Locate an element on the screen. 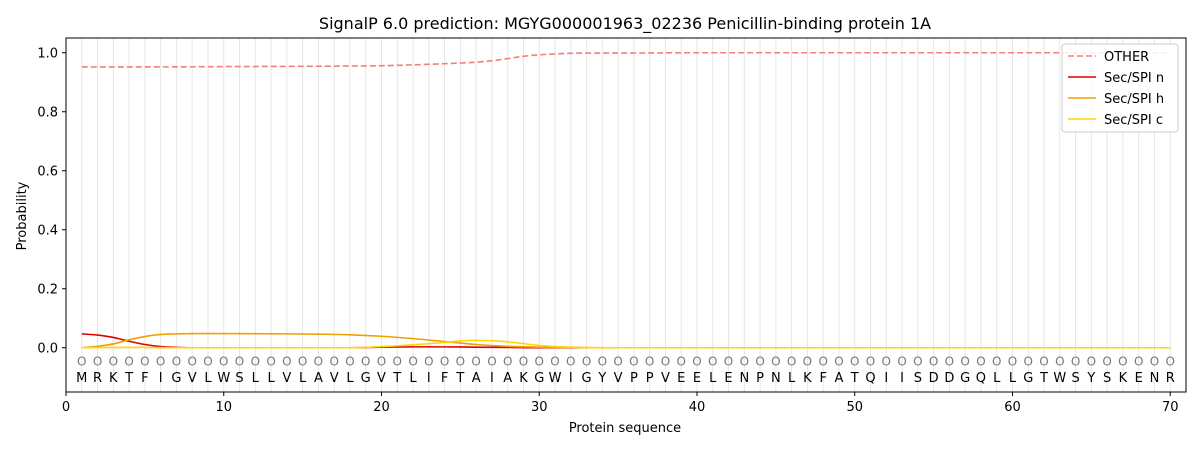 The height and width of the screenshot is (450, 1200). series-line-sec-spi-c is located at coordinates (626, 344).